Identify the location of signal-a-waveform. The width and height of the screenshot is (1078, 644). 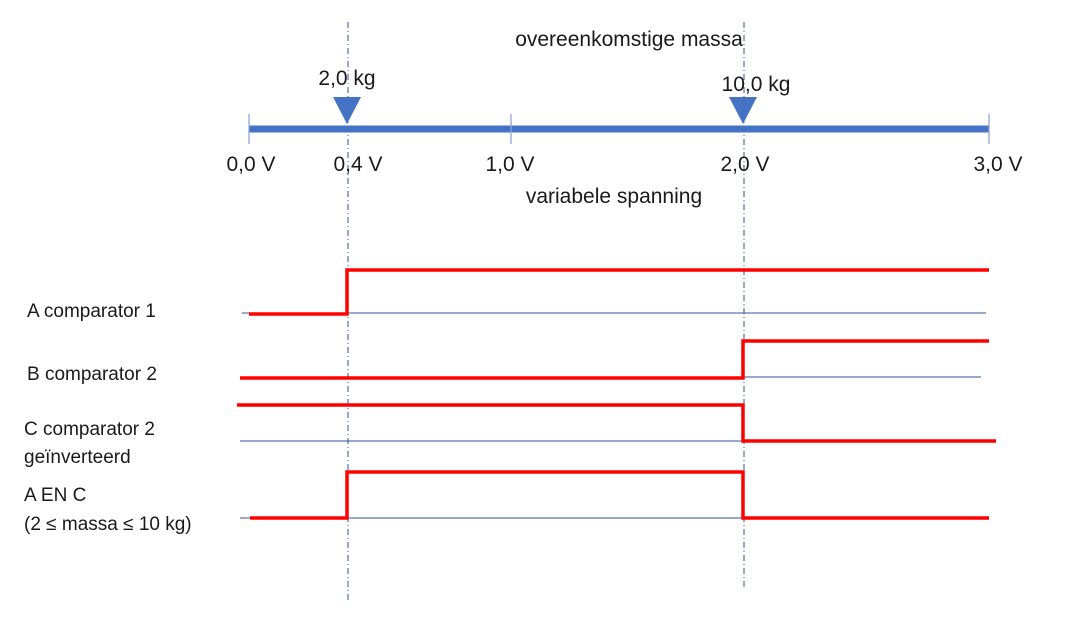
(619, 292).